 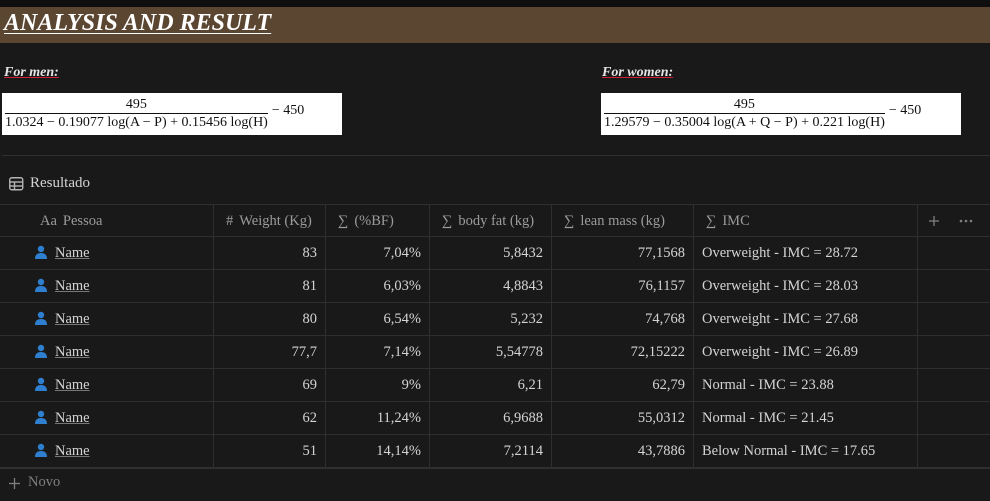 I want to click on new-row-border, so click(x=495, y=468).